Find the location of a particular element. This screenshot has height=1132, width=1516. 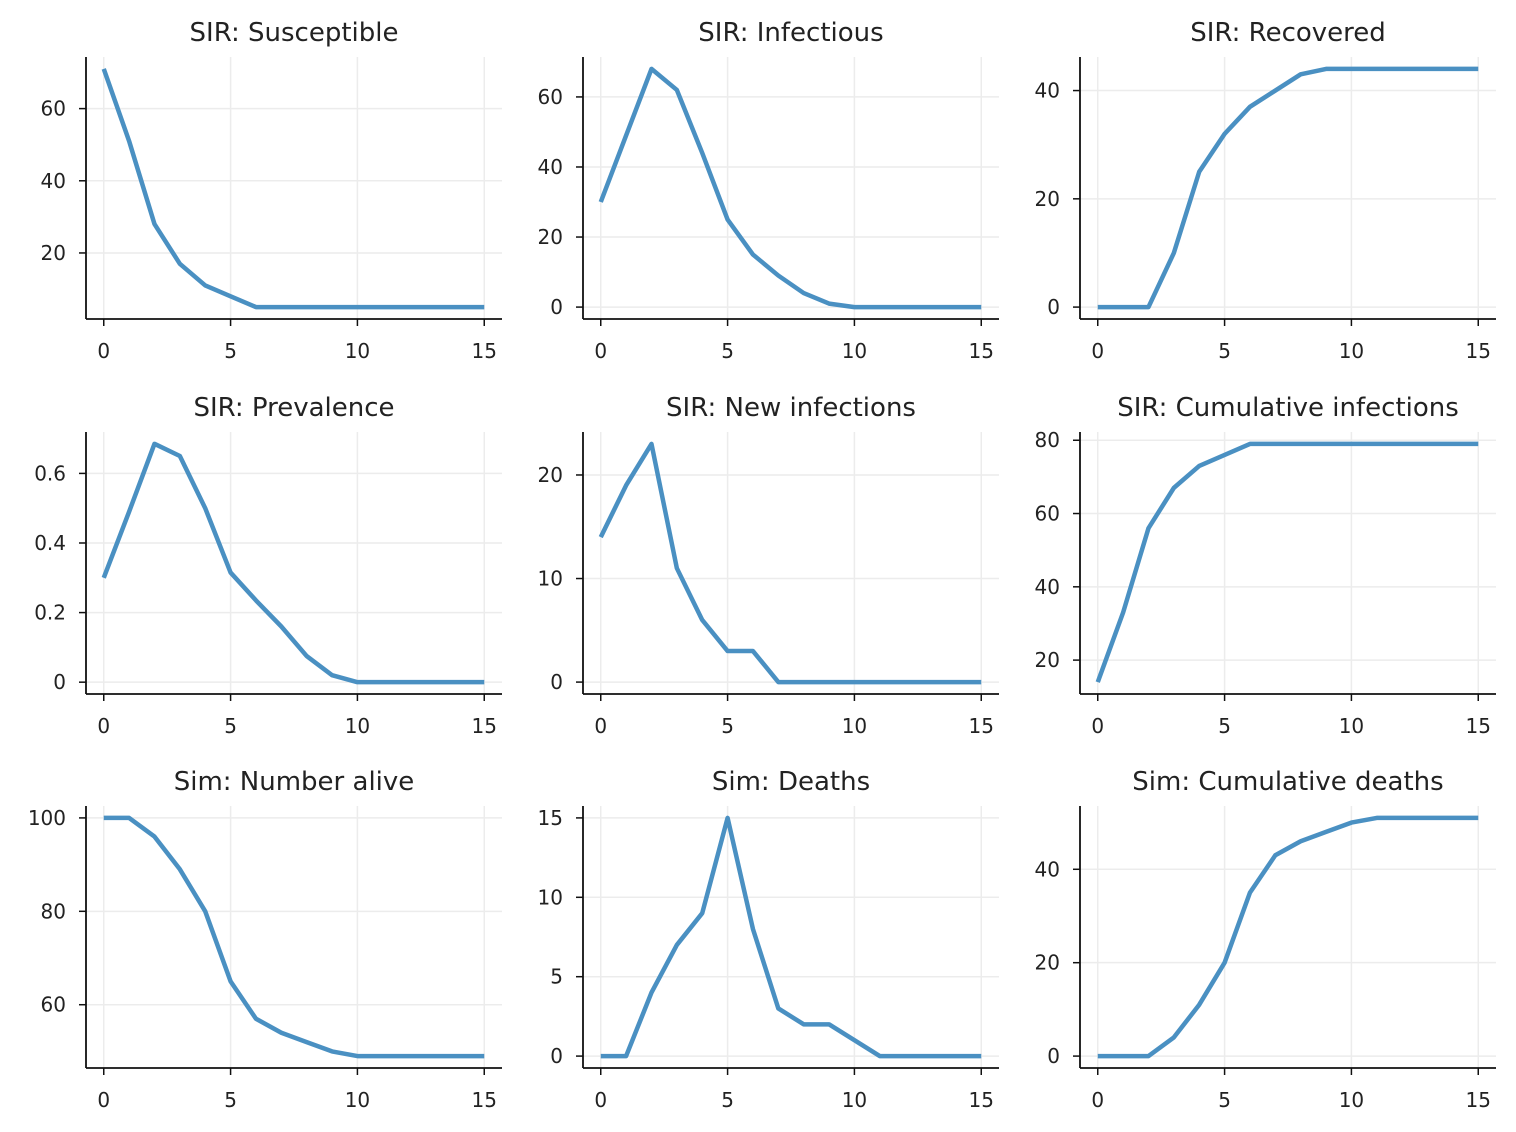

chart-panel-9: 0 5 10 15 0 20 40 Sim: Cumulative deaths is located at coordinates (1265, 939).